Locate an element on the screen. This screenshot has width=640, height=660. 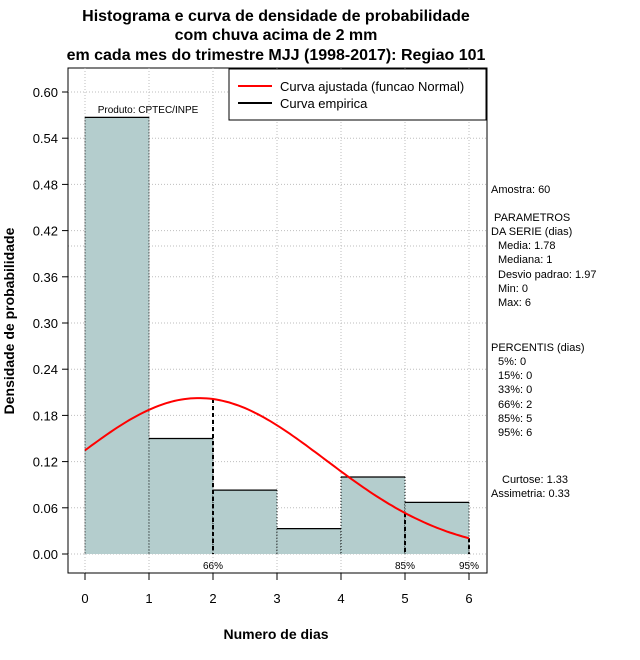
x-tick-label: 0 is located at coordinates (84, 598).